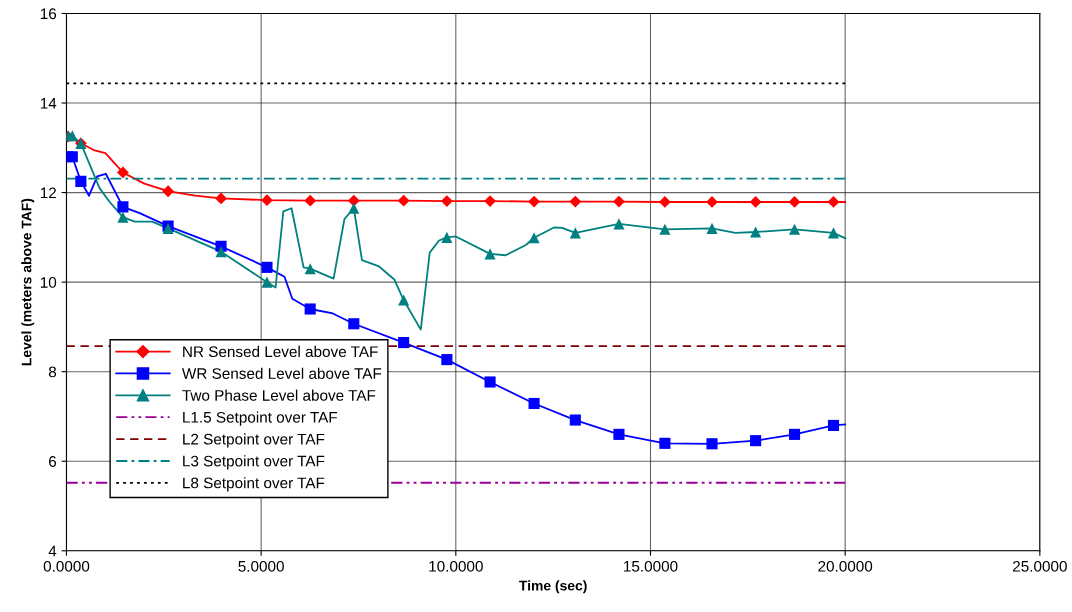  What do you see at coordinates (48, 193) in the screenshot?
I see `y-tick-label: 12` at bounding box center [48, 193].